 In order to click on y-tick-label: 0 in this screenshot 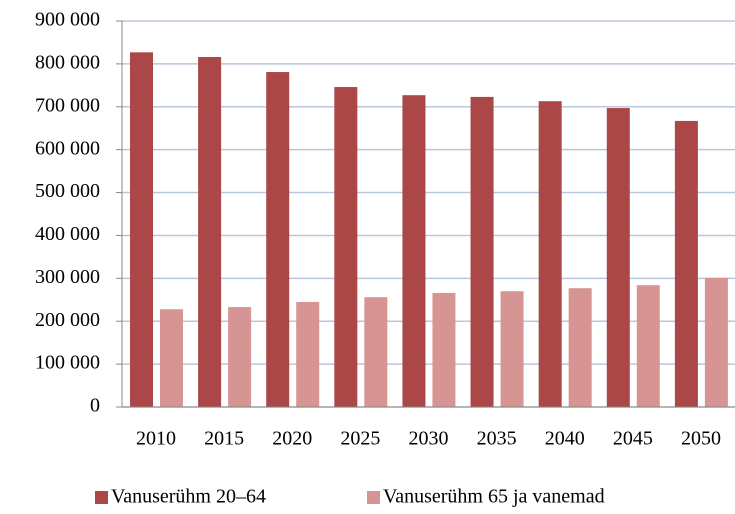, I will do `click(95, 406)`.